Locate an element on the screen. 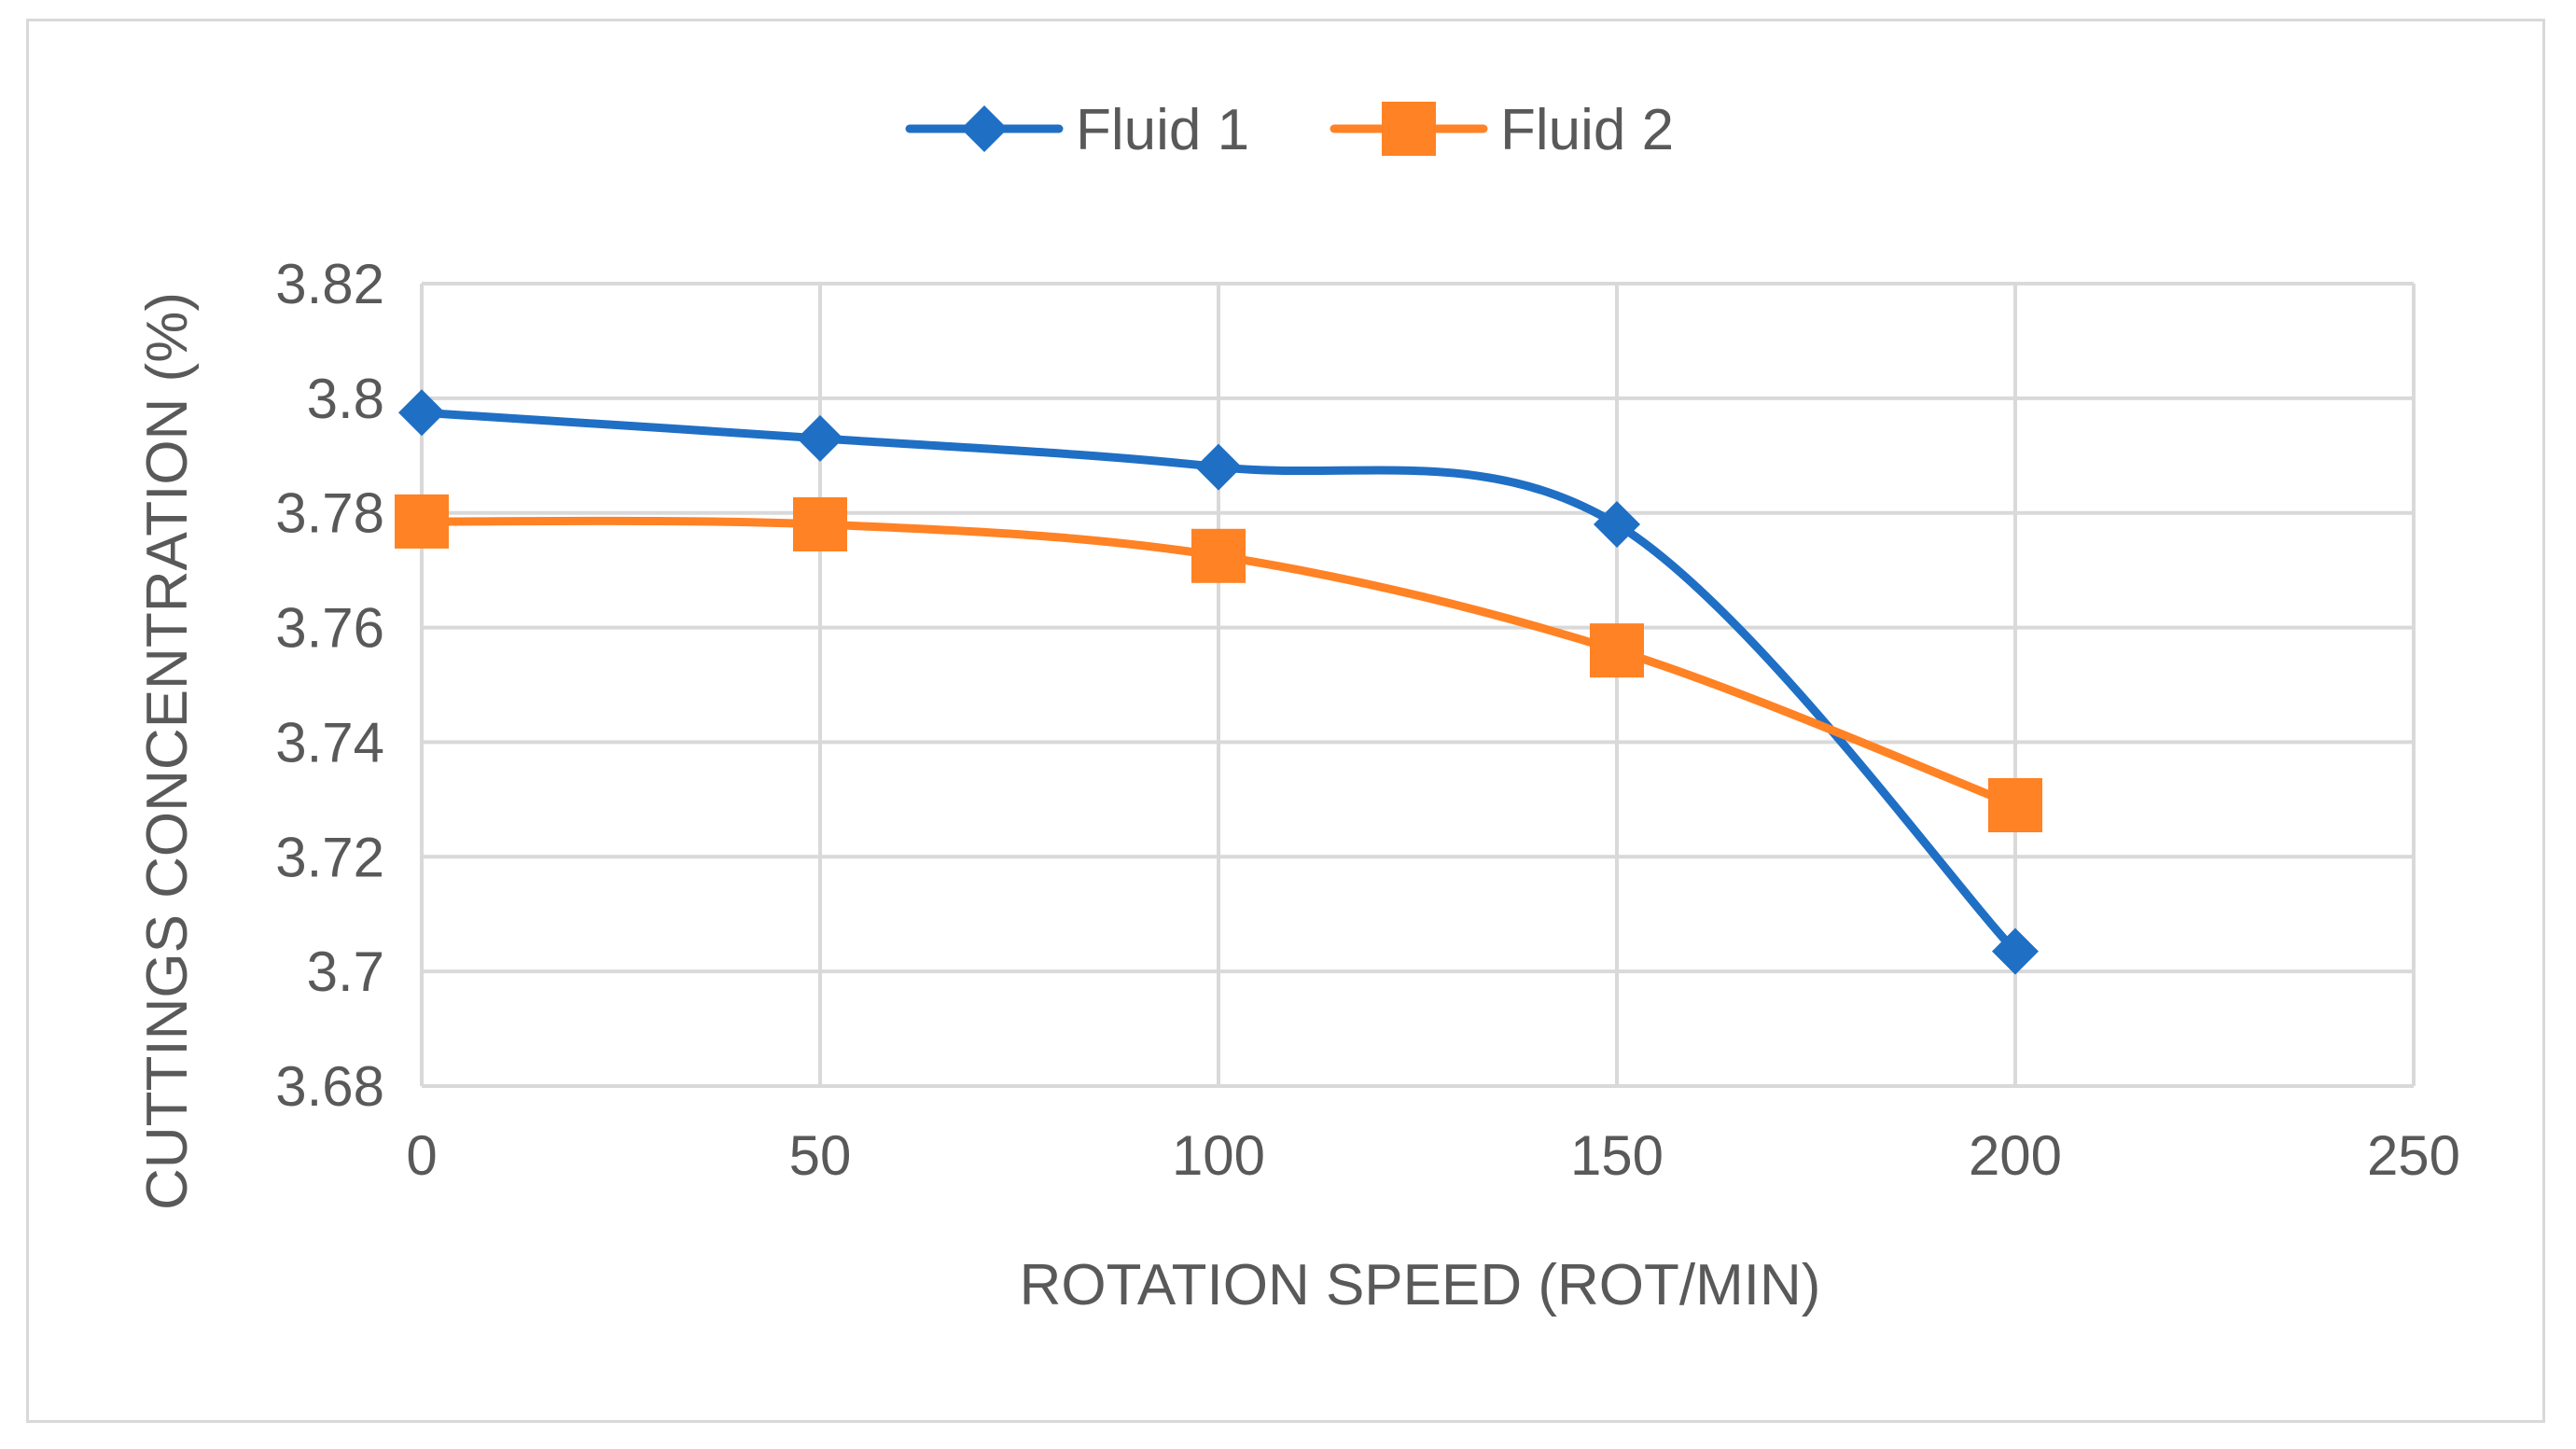  y-tick-label: 3.68 is located at coordinates (330, 1086).